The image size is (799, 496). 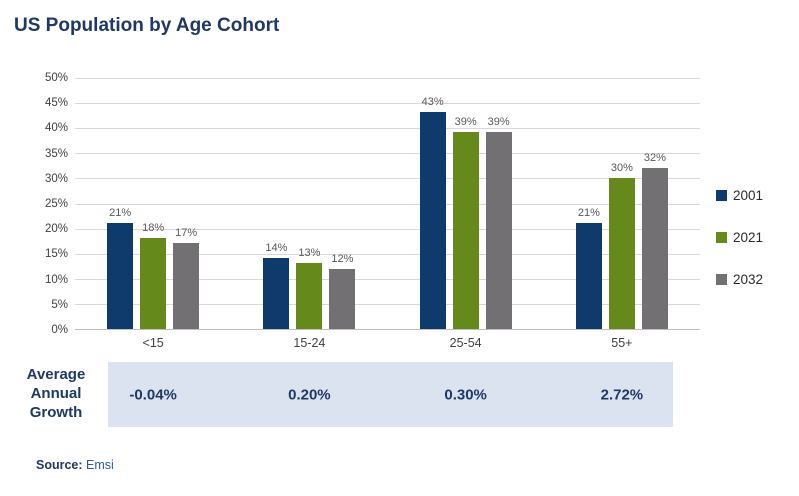 What do you see at coordinates (153, 343) in the screenshot?
I see `x-category-label: <15` at bounding box center [153, 343].